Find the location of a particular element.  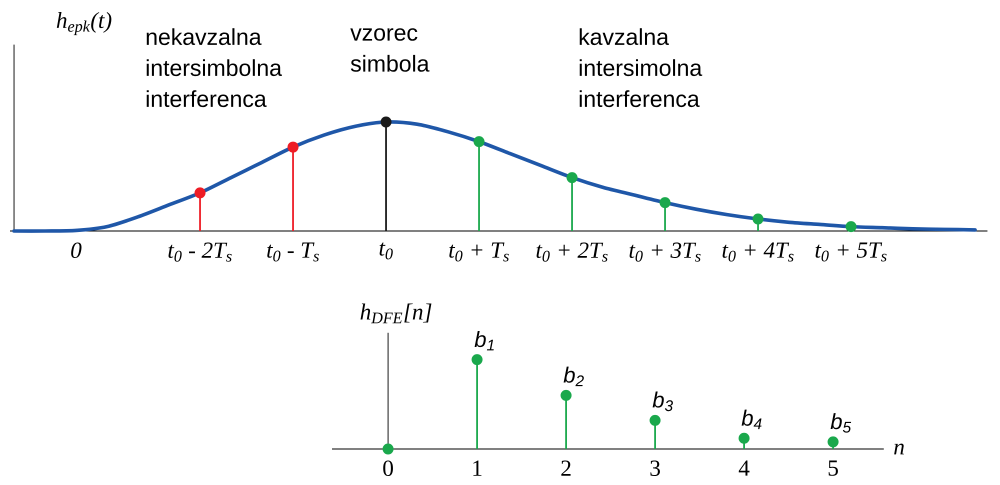

text: nekavzalna intersimbolna interferenca is located at coordinates (214, 68).